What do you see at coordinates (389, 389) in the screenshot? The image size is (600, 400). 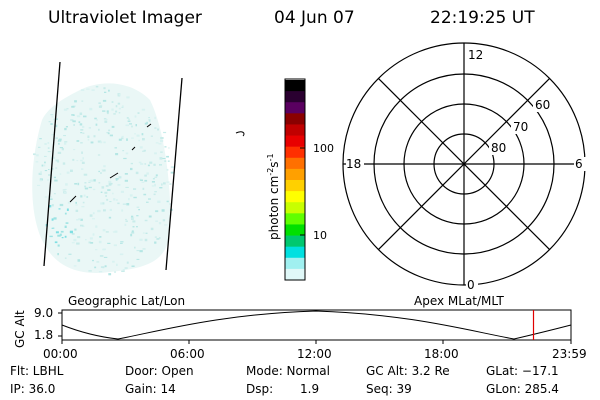 I see `sequence-value: Seq: 39` at bounding box center [389, 389].